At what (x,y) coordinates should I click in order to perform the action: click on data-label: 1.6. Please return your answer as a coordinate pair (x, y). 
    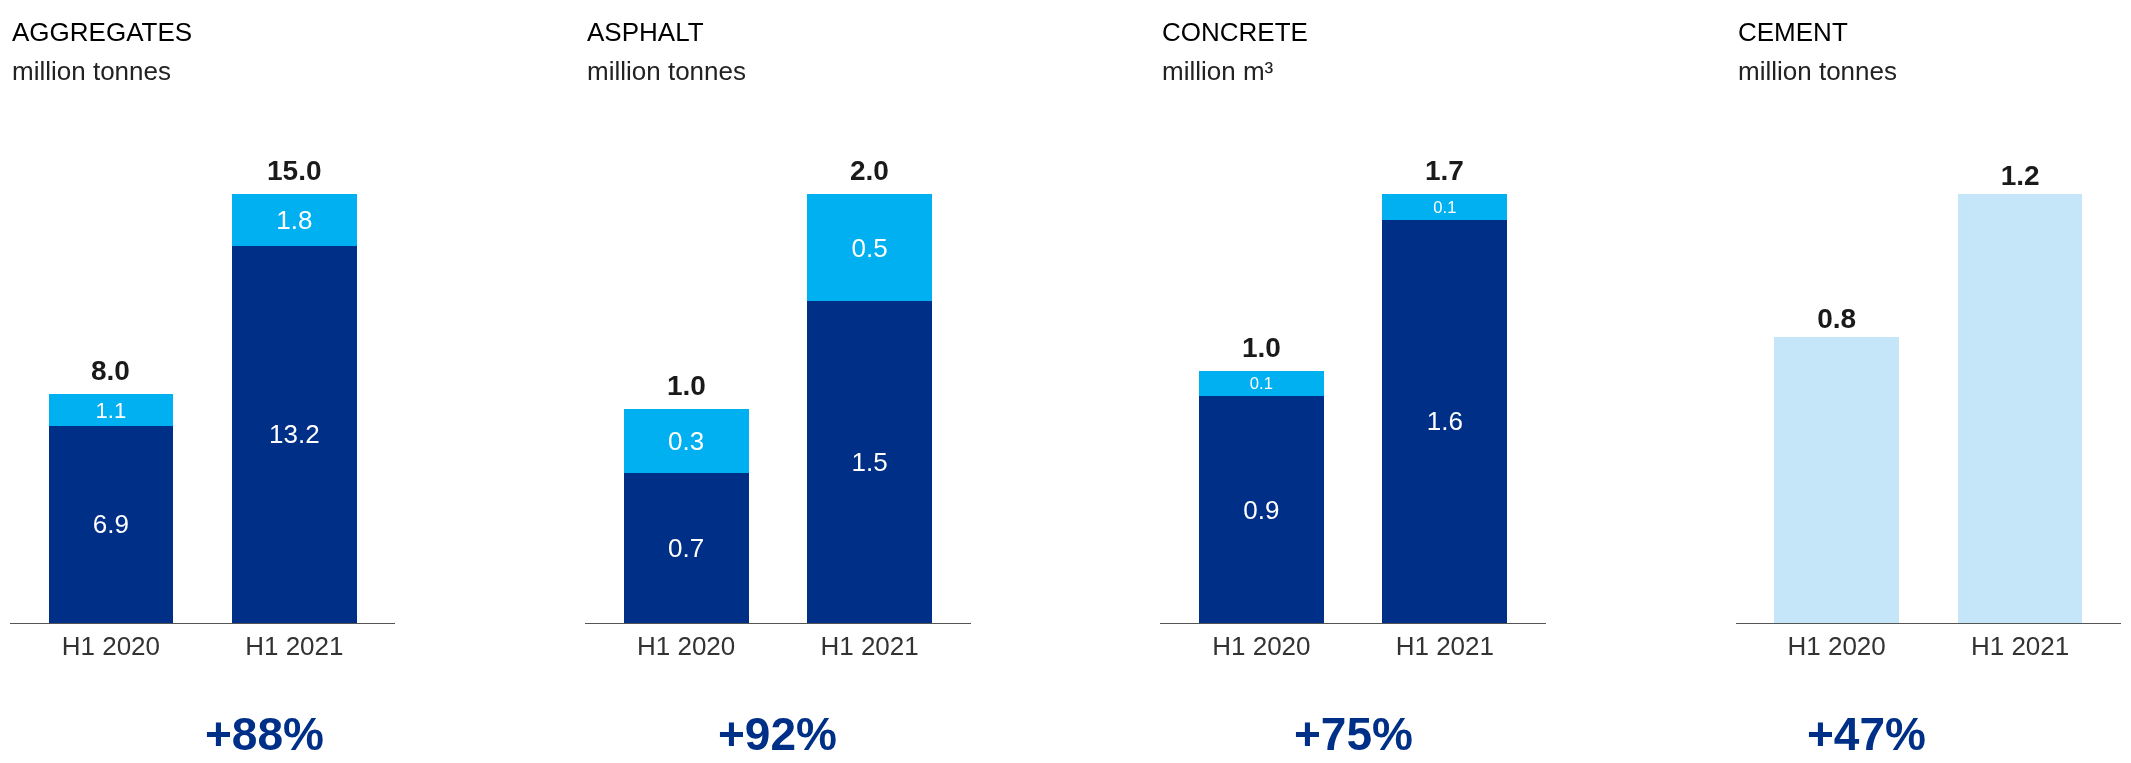
    Looking at the image, I should click on (1444, 421).